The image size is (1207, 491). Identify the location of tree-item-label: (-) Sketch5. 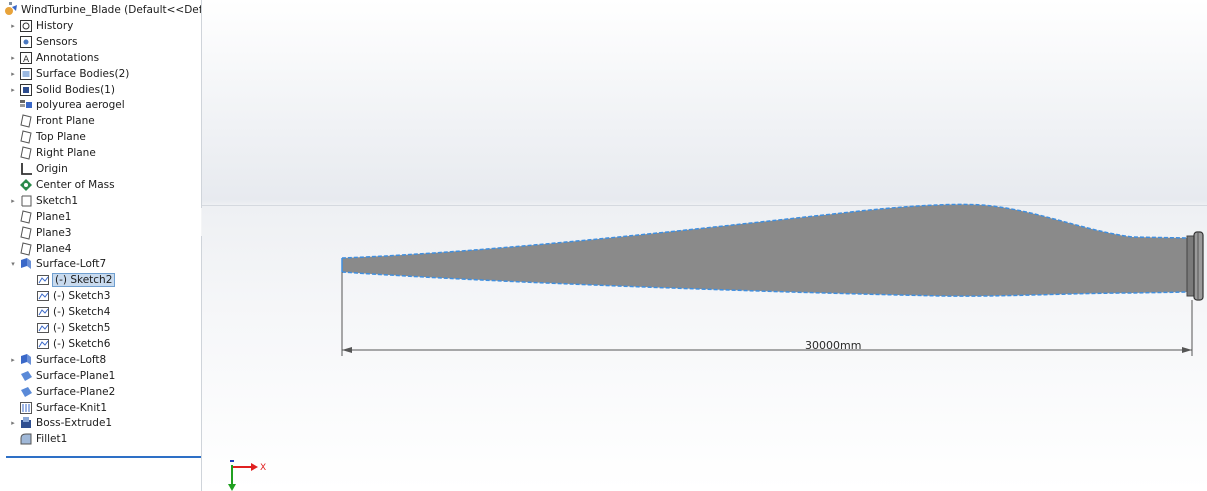
(82, 328).